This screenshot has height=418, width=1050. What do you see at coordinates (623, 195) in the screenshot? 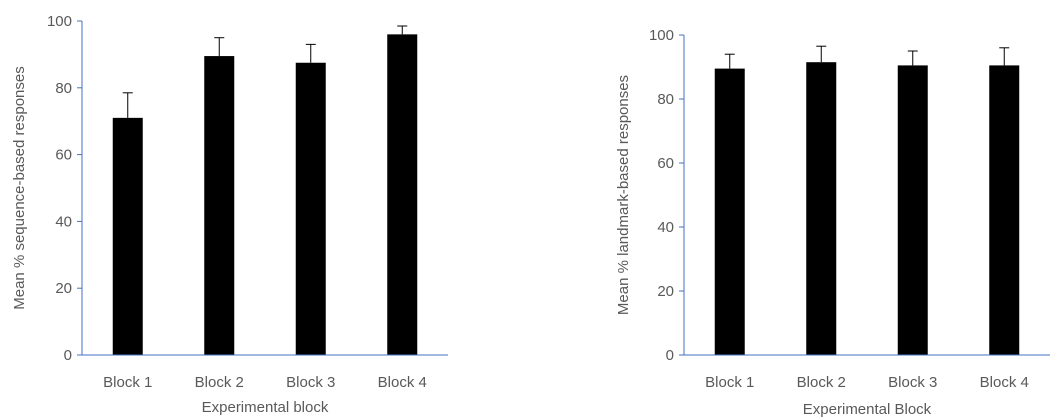
I see `y-axis-title: Mean % landmark-based responses` at bounding box center [623, 195].